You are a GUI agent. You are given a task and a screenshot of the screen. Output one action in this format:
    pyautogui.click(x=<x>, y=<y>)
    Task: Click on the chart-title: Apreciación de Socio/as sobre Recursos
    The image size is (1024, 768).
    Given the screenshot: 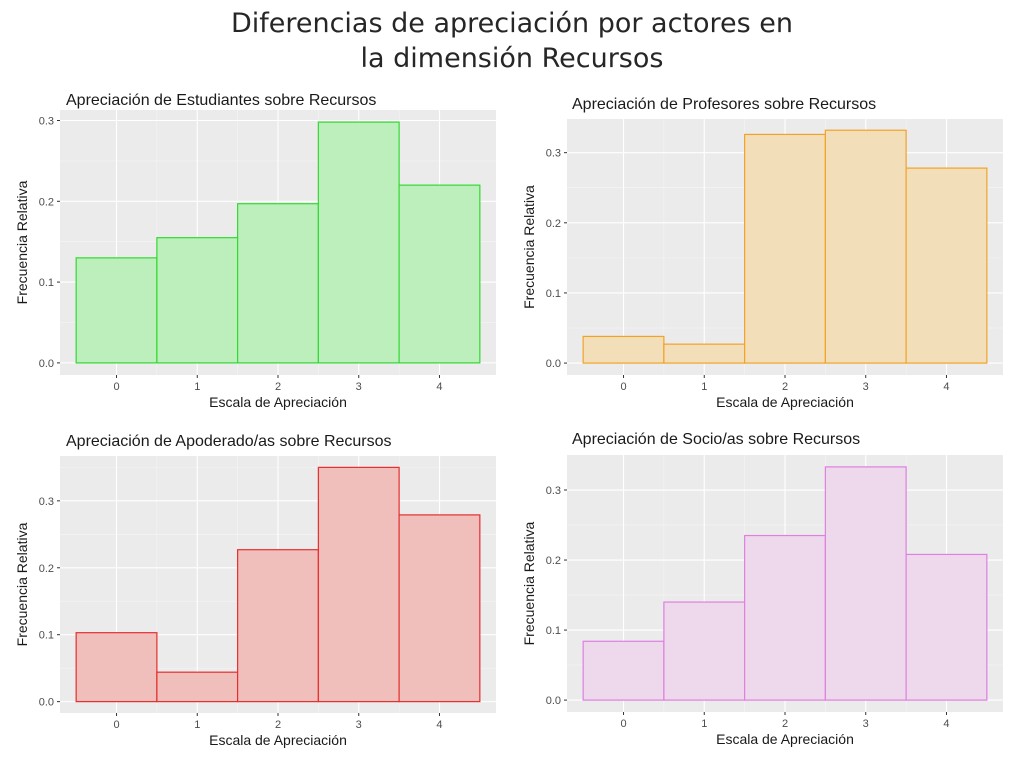 What is the action you would take?
    pyautogui.click(x=716, y=439)
    